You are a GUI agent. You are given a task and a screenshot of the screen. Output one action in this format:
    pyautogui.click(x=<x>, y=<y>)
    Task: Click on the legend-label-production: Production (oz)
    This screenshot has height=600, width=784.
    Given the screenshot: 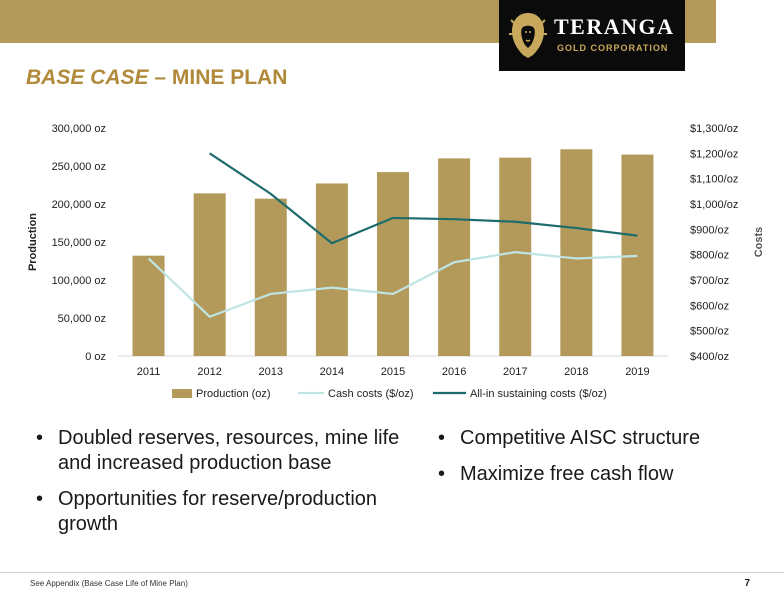 What is the action you would take?
    pyautogui.click(x=233, y=394)
    